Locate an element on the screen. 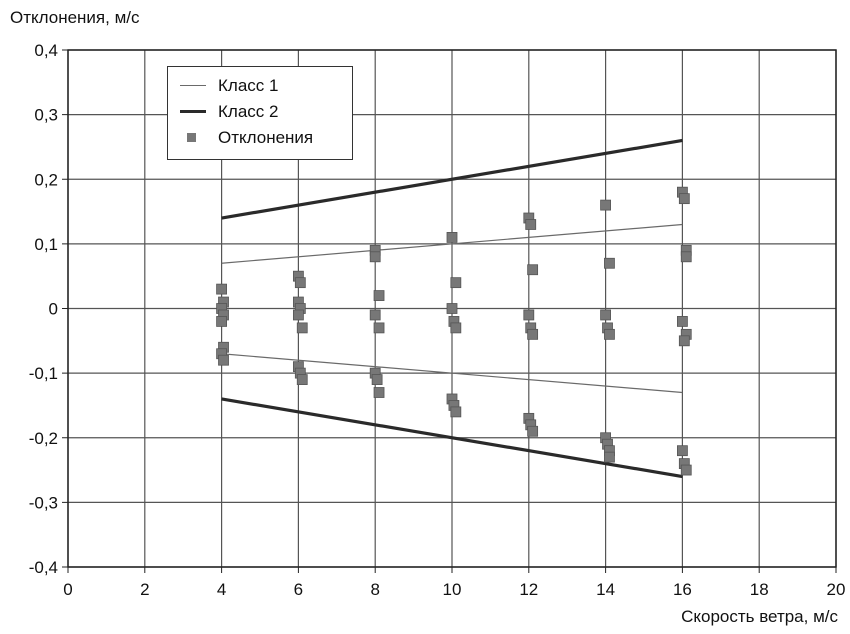 The image size is (850, 634). x-tick-label: 2 is located at coordinates (144, 589).